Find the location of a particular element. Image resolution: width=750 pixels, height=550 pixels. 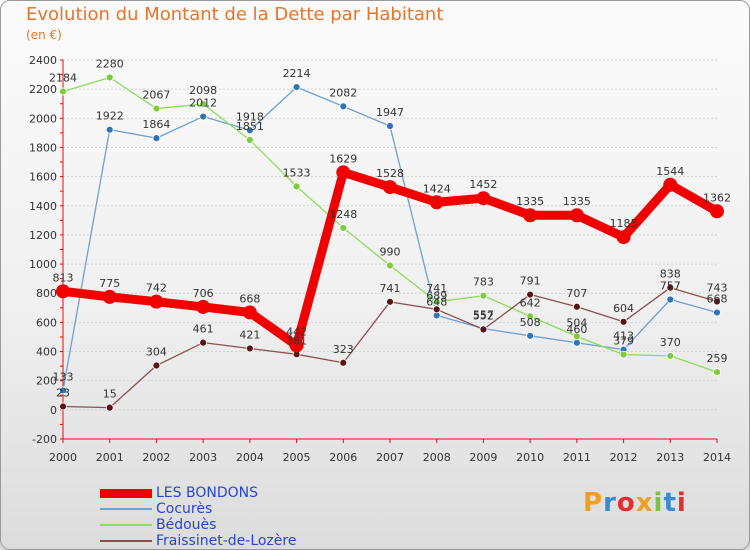

data-label: 1947 is located at coordinates (390, 112).